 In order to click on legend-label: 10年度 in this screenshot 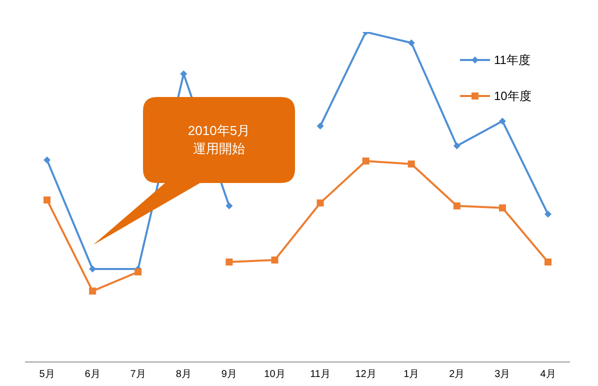, I will do `click(513, 96)`.